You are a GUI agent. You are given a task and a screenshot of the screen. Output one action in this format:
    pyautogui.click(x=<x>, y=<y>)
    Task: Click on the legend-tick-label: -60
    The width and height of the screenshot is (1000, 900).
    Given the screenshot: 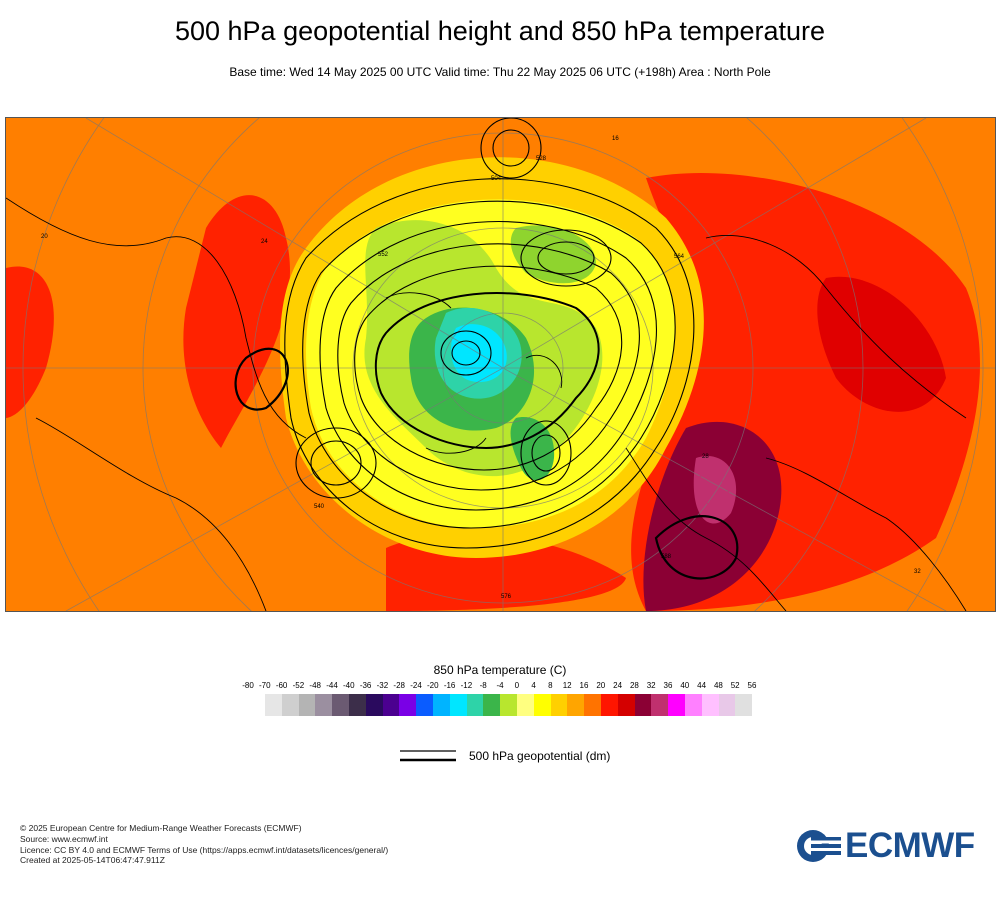 What is the action you would take?
    pyautogui.click(x=281, y=685)
    